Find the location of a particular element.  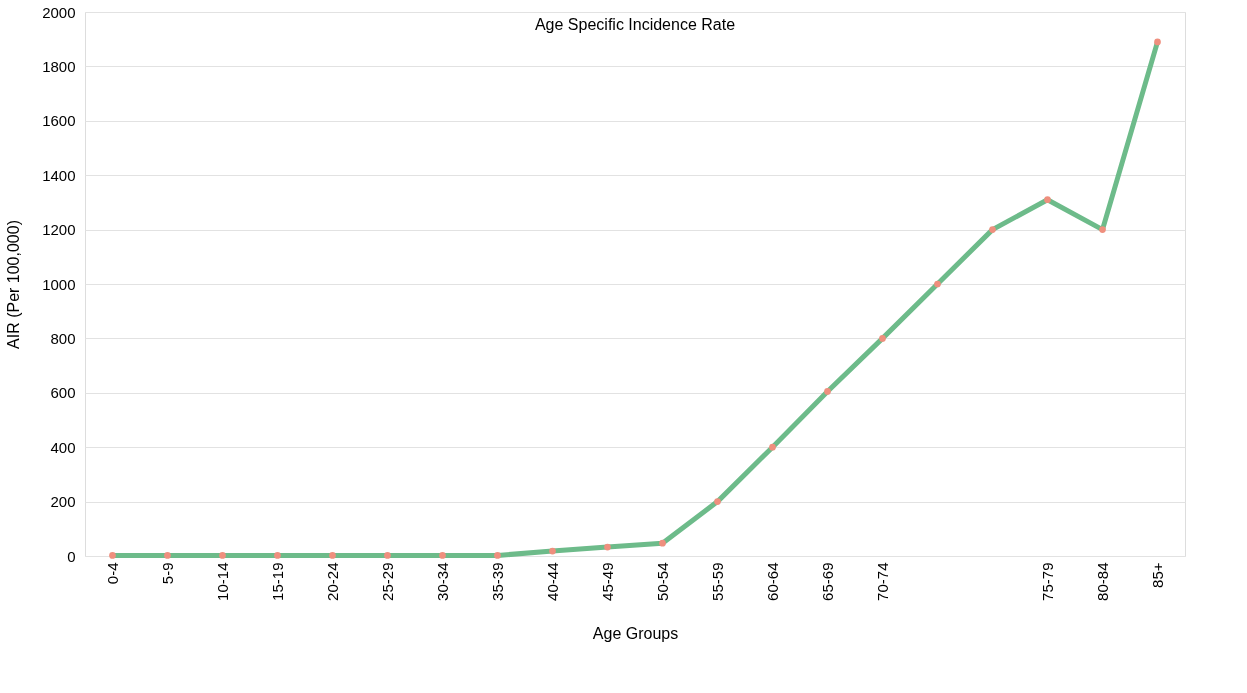

x-tick-label: 60-64 is located at coordinates (772, 581).